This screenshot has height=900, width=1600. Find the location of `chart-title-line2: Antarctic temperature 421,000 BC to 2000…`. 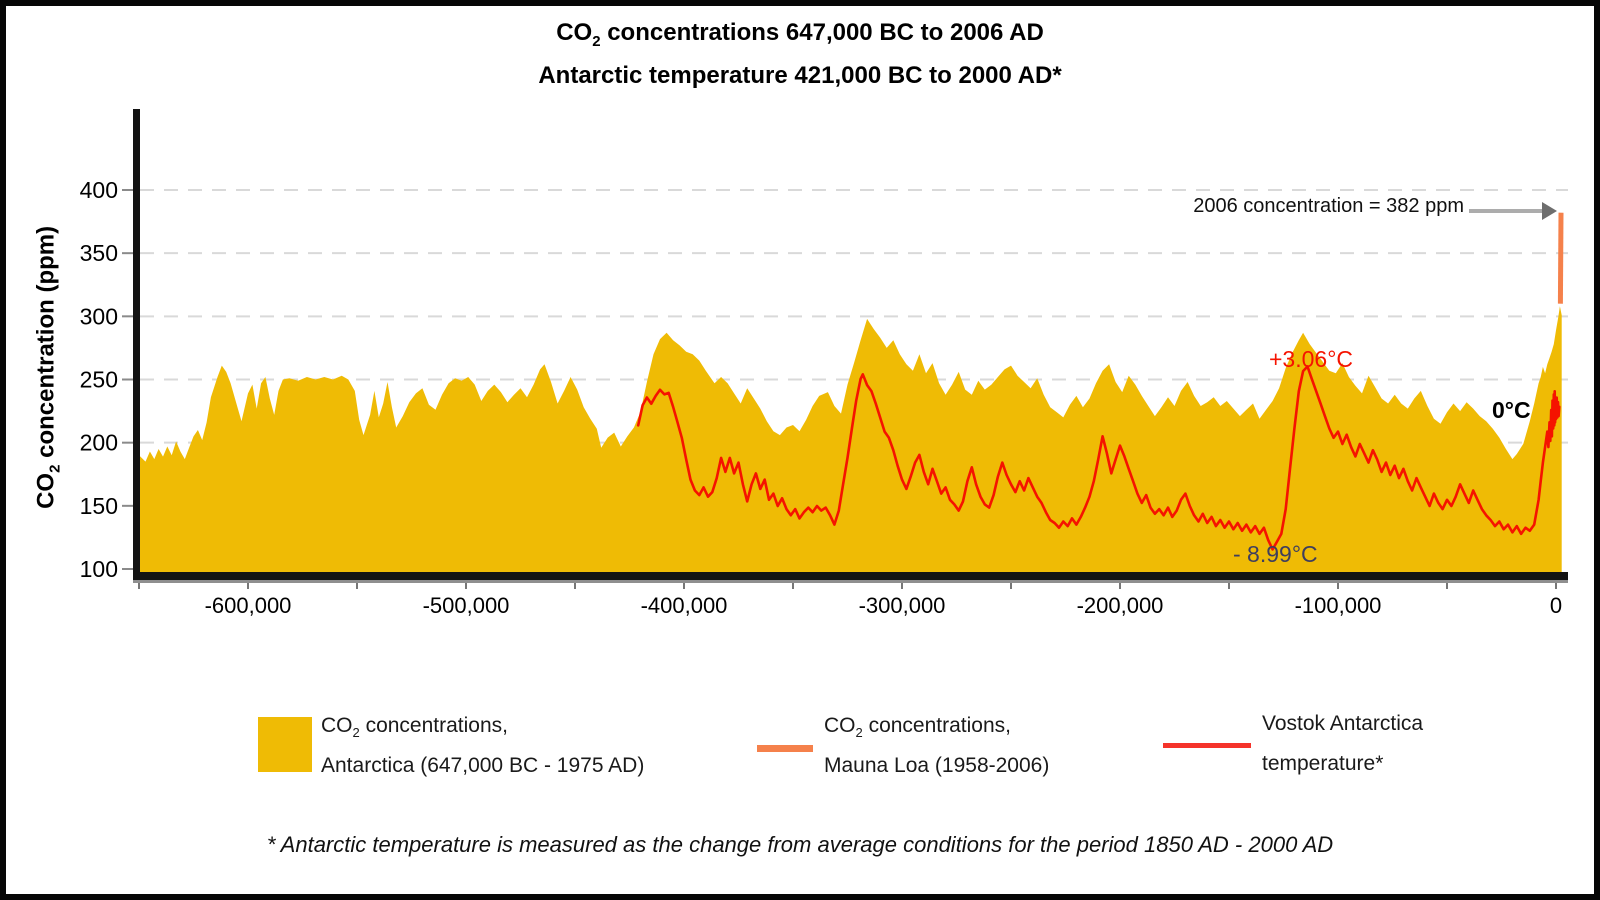

chart-title-line2: Antarctic temperature 421,000 BC to 2000… is located at coordinates (800, 75).